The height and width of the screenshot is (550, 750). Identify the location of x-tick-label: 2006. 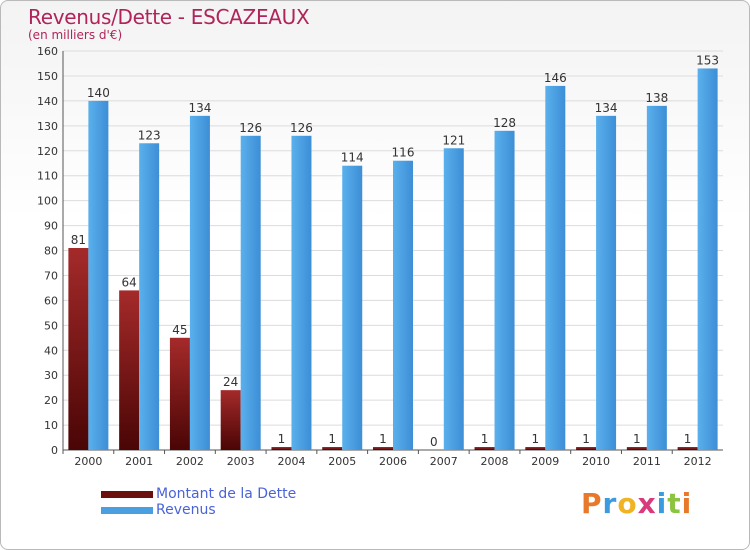
(393, 461).